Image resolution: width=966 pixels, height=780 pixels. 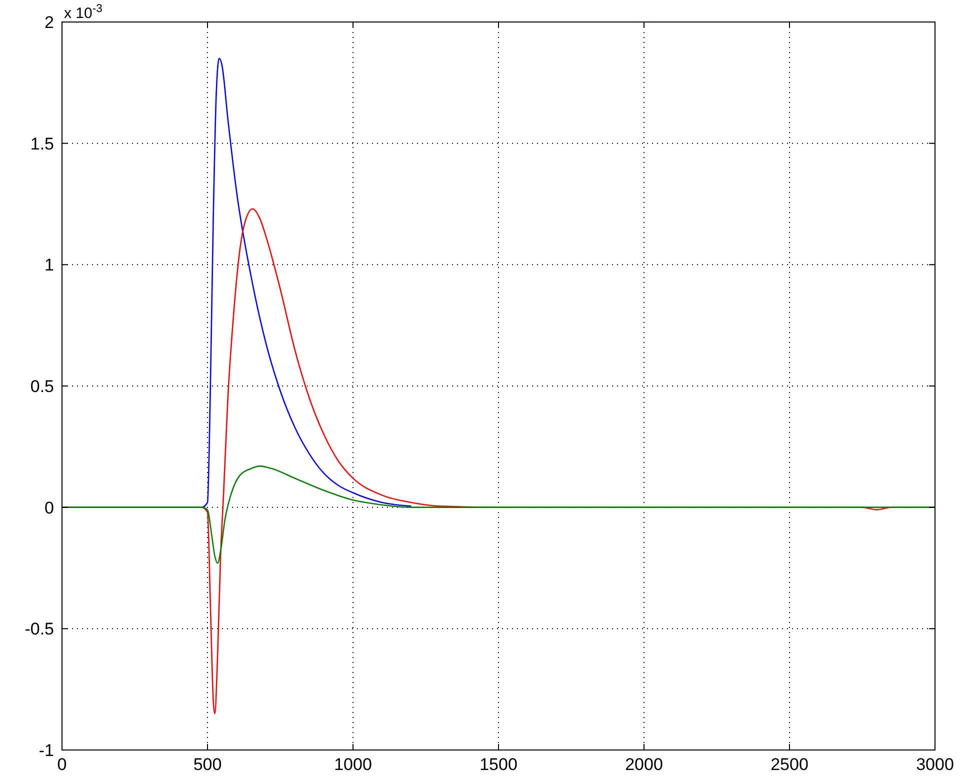 I want to click on text: x 10$^{-3}$, so click(x=83, y=12).